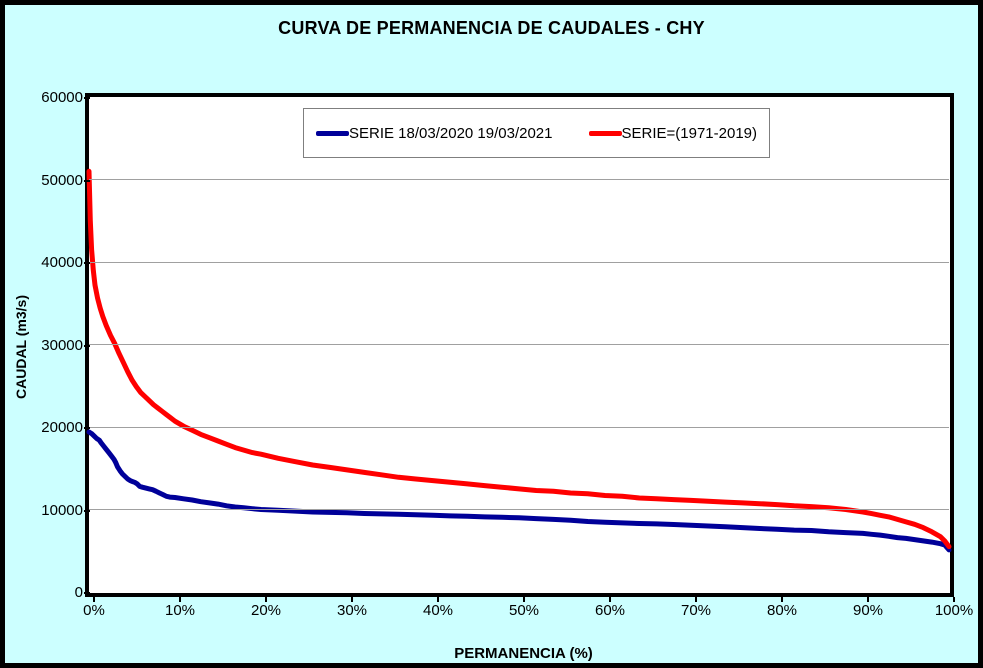  I want to click on legend-item-2: SERIE=(1971-2019), so click(673, 133).